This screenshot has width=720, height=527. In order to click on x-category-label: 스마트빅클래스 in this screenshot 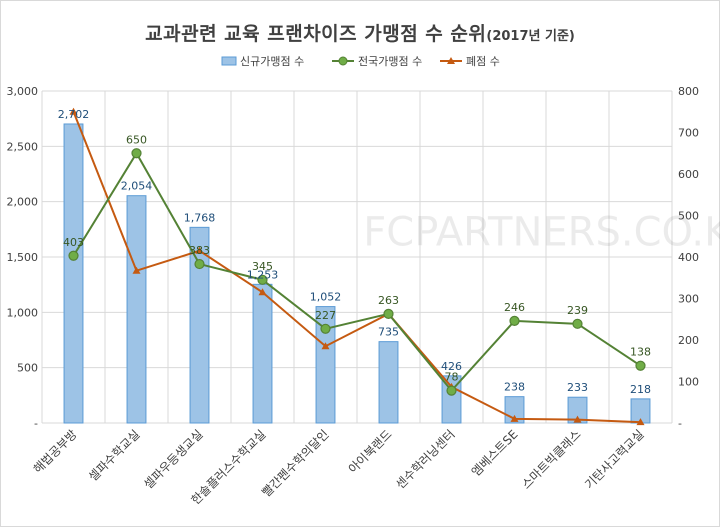, I will do `click(551, 459)`.